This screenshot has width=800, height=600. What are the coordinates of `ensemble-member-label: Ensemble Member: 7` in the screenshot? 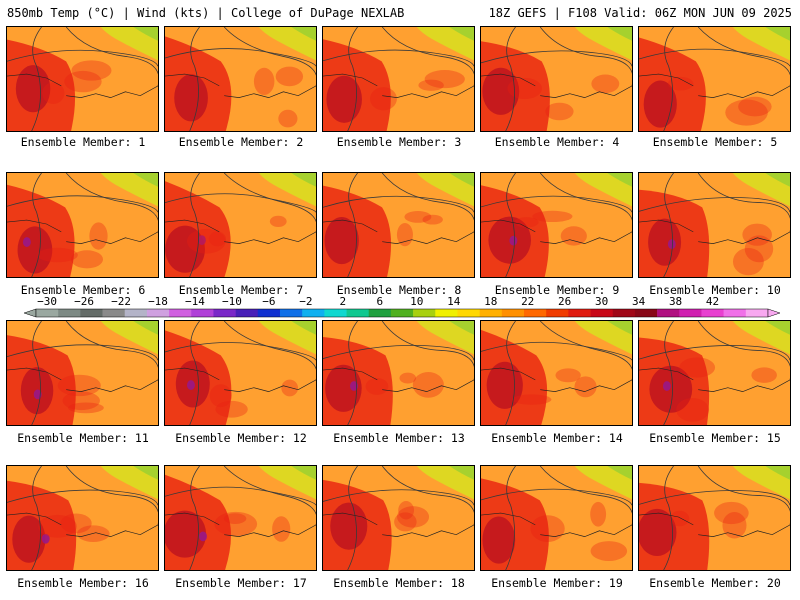 It's located at (241, 290).